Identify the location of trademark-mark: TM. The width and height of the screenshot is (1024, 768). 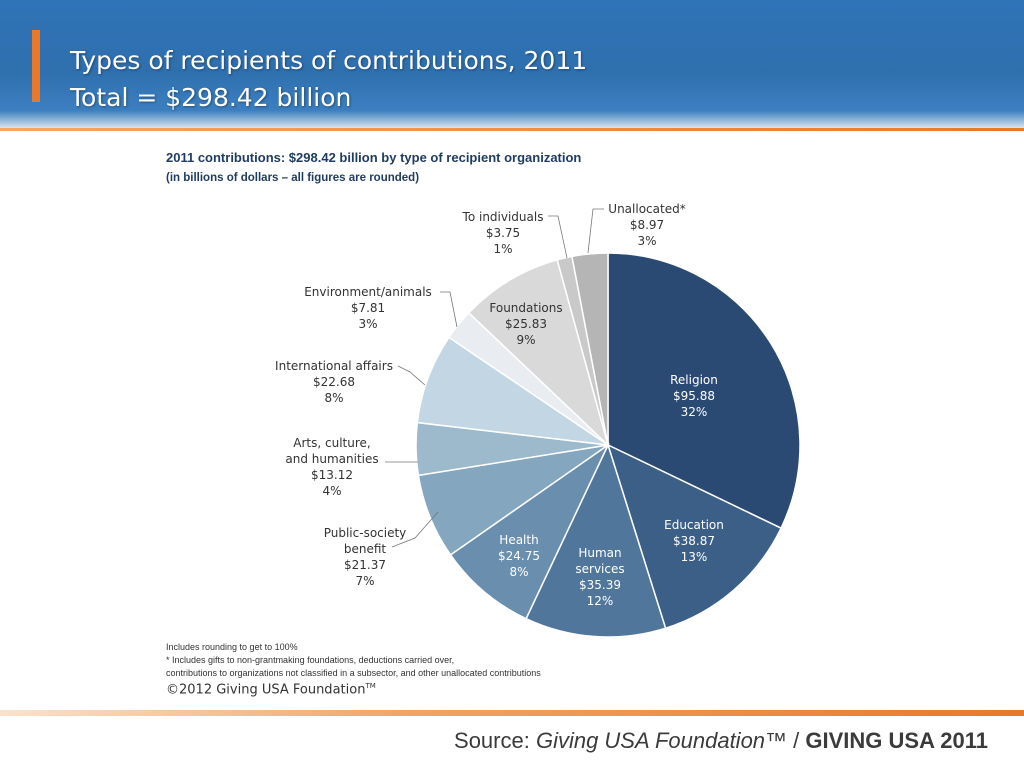
(370, 686).